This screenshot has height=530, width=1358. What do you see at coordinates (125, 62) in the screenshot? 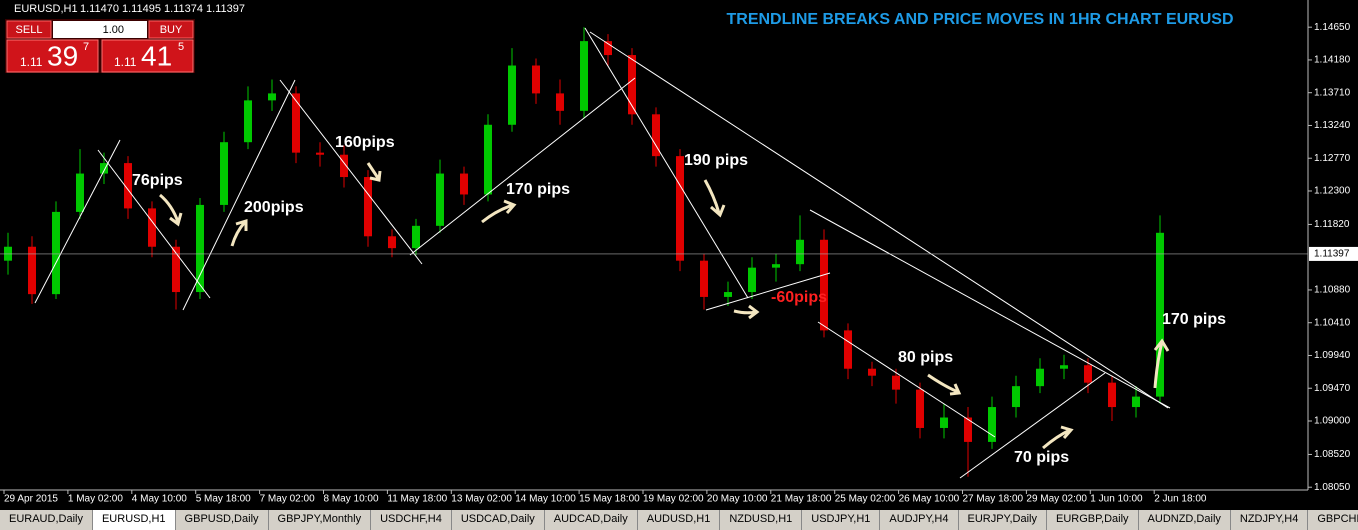
I see `buy-price-big: 1.11` at bounding box center [125, 62].